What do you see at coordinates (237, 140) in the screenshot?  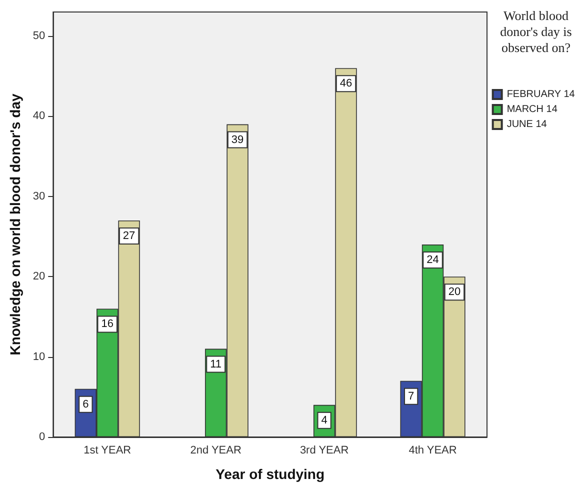 I see `data-label: 39` at bounding box center [237, 140].